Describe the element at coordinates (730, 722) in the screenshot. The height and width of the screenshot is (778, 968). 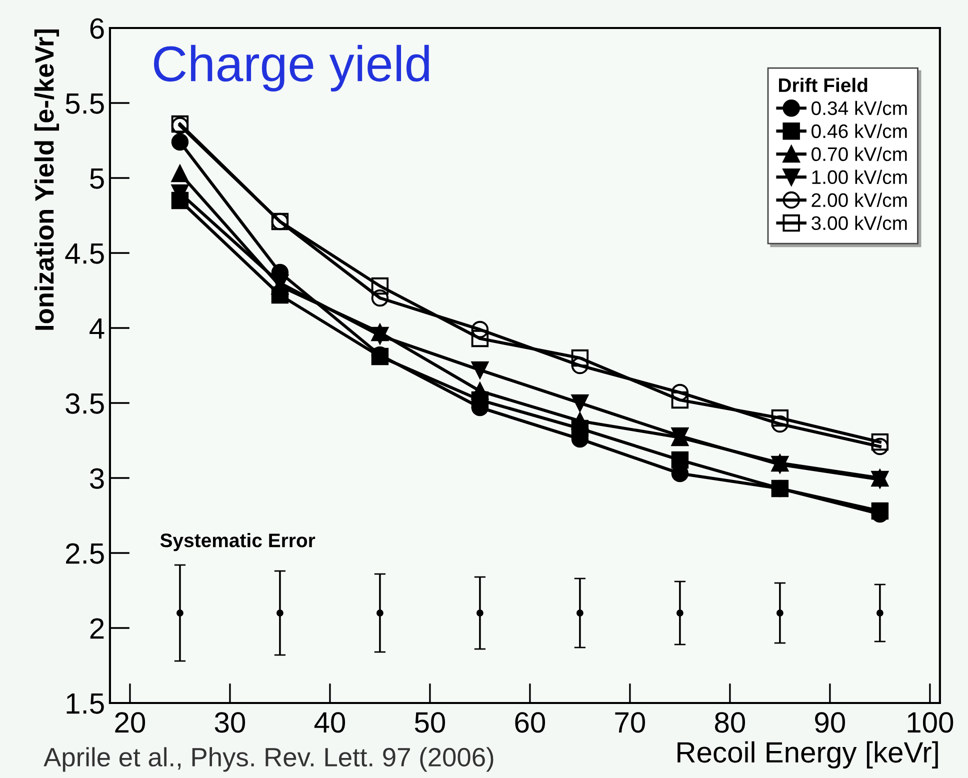
I see `x-tick-label: 80` at that location.